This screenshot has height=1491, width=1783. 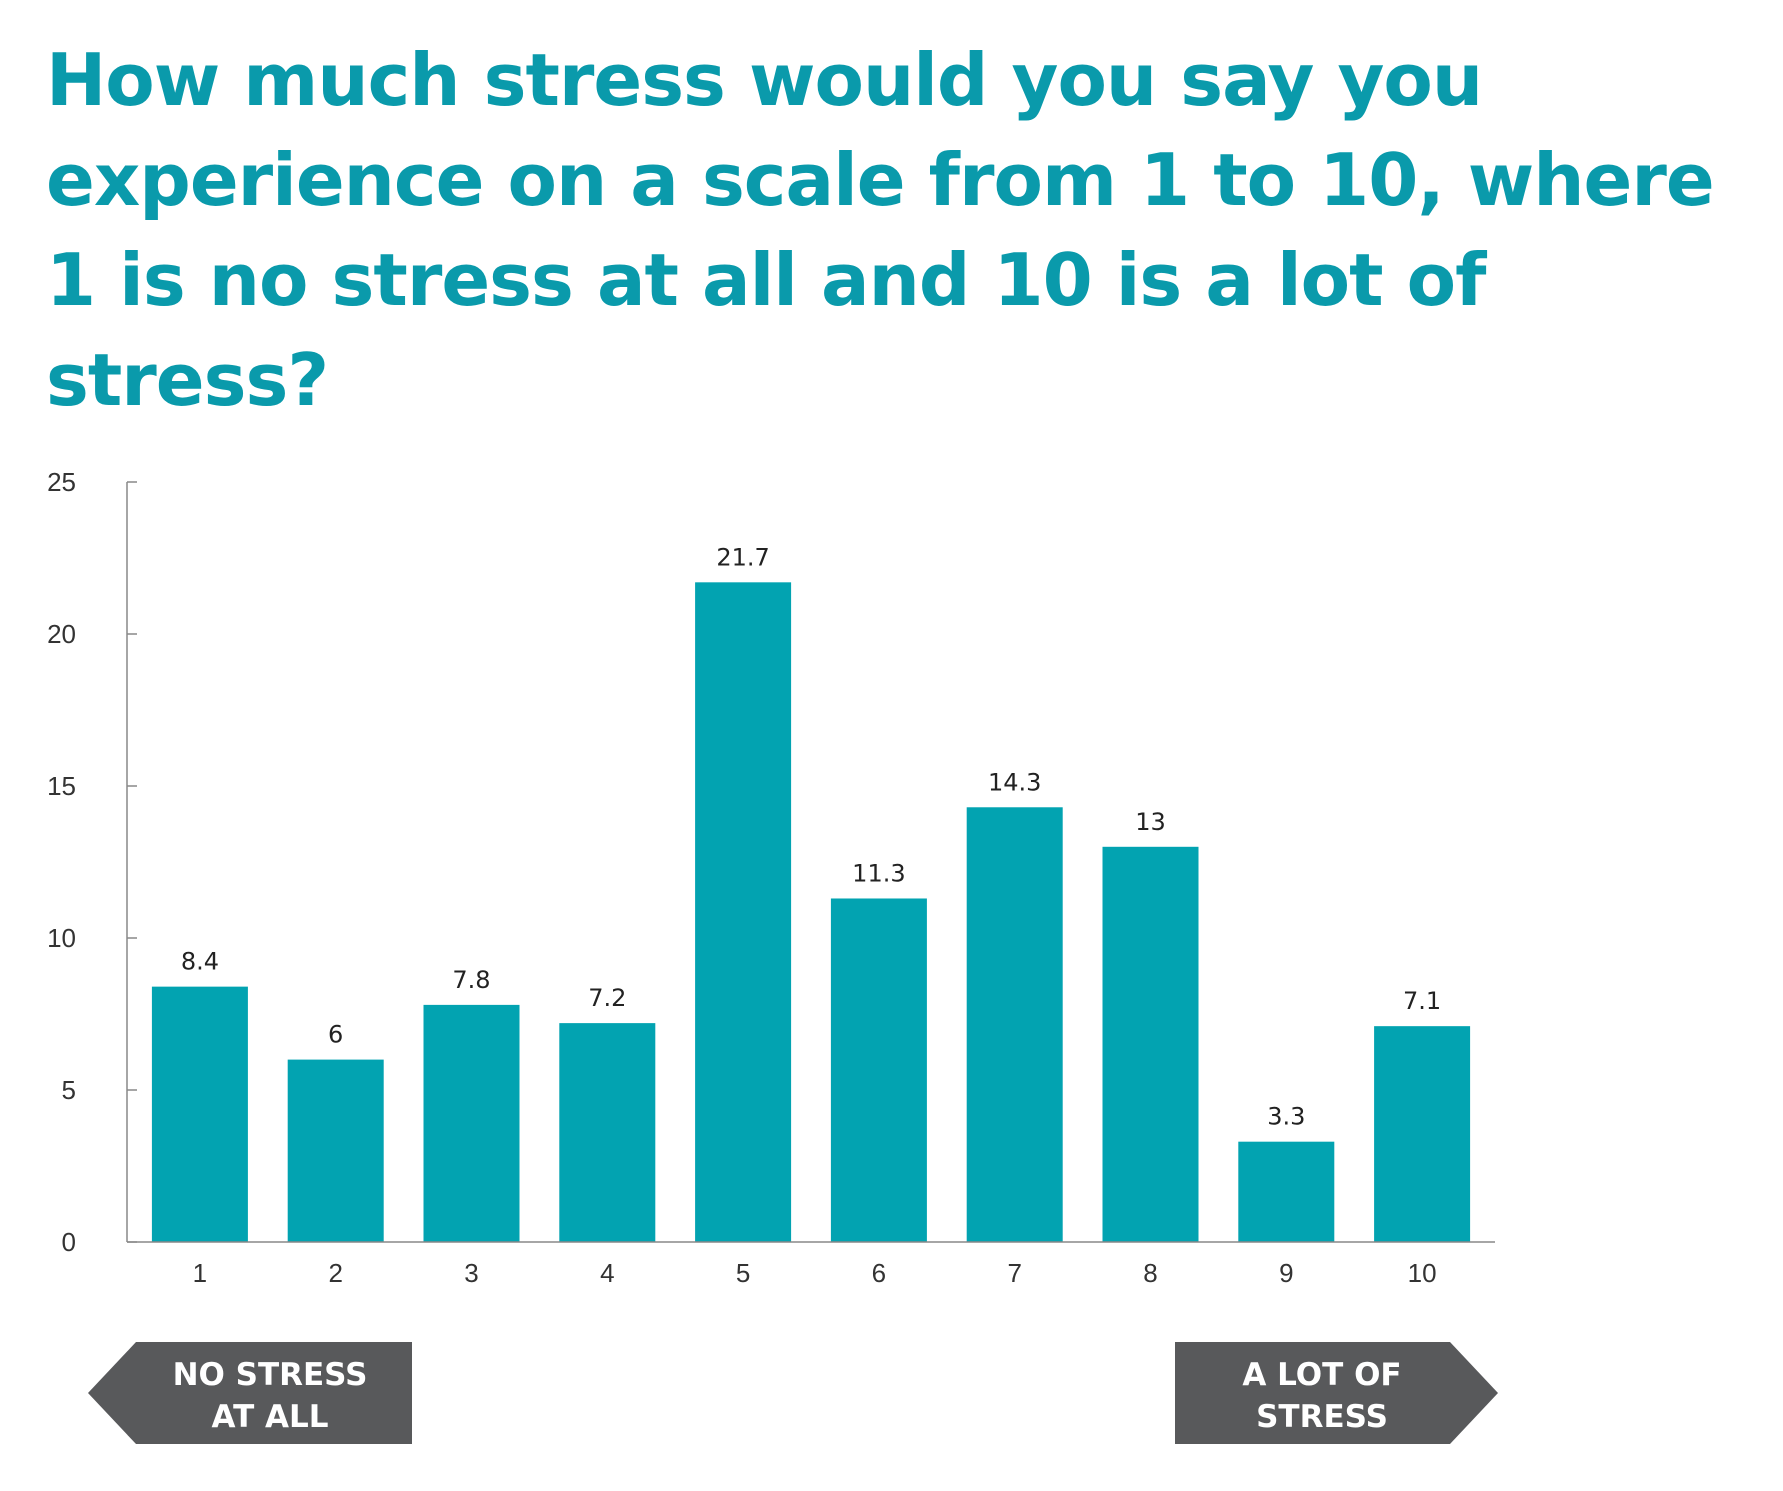 What do you see at coordinates (335, 1035) in the screenshot?
I see `data-label: 6` at bounding box center [335, 1035].